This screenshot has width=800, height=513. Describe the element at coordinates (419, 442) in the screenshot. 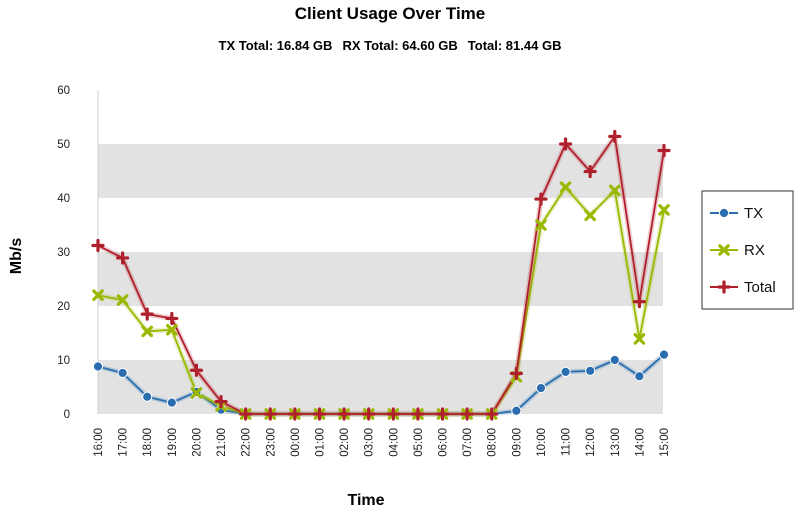

I see `x-tick-label: 05:00` at that location.